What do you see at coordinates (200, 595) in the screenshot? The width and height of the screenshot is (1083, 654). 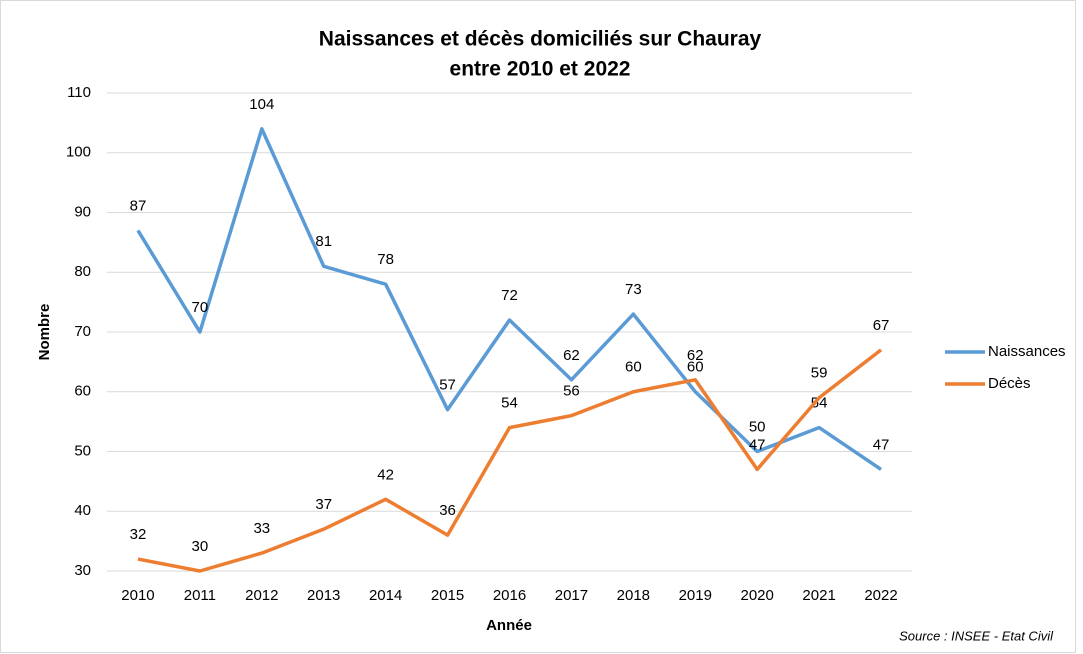 I see `x-tick-label: 2011` at bounding box center [200, 595].